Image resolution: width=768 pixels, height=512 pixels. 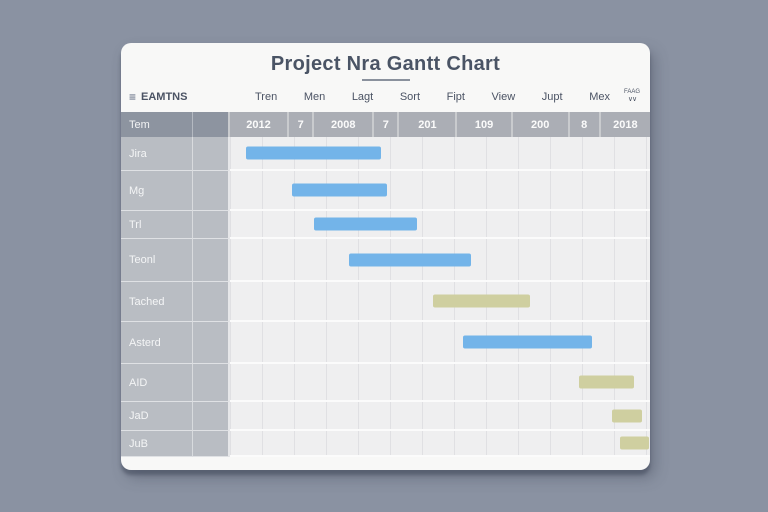 What do you see at coordinates (362, 97) in the screenshot?
I see `menu-item-lagt: Lagt` at bounding box center [362, 97].